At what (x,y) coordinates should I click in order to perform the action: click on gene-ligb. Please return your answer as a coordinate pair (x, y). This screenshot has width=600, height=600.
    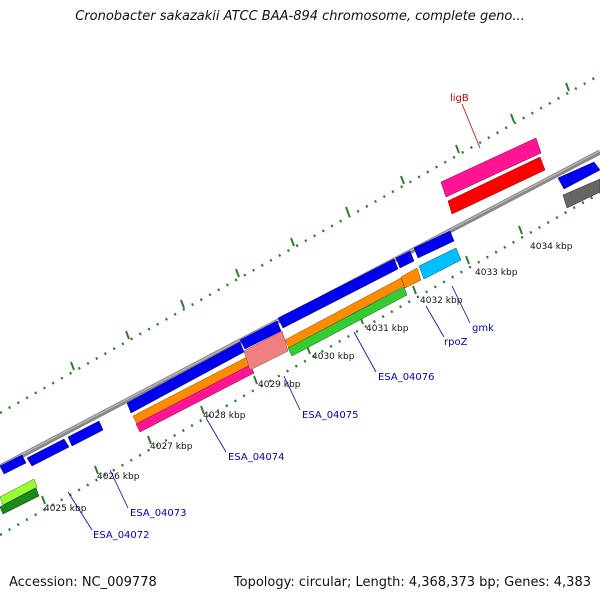
    Looking at the image, I should click on (491, 167).